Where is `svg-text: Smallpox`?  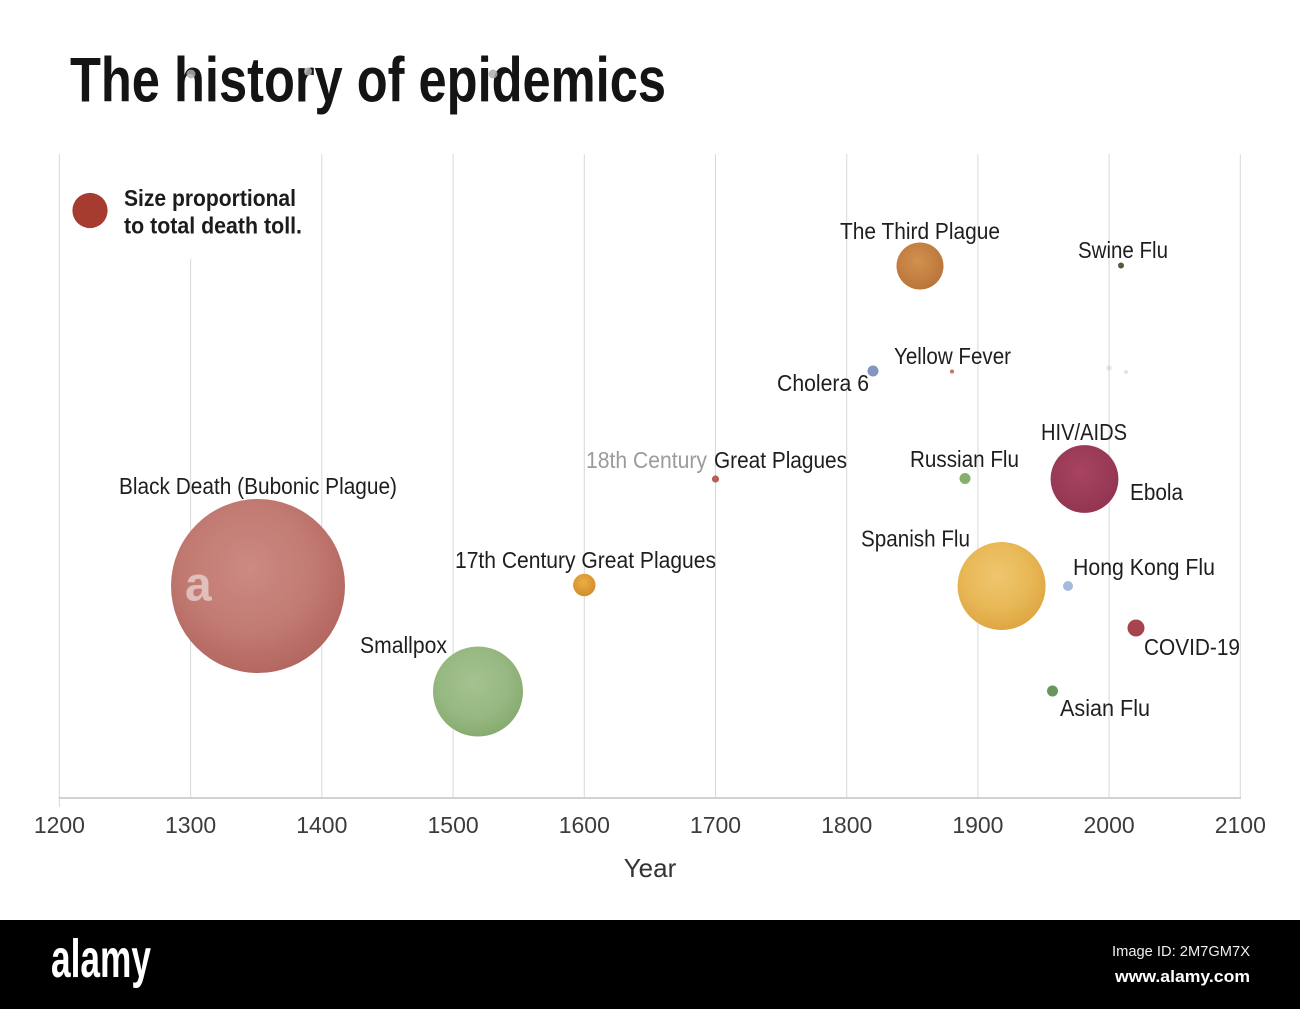 svg-text: Smallpox is located at coordinates (403, 645).